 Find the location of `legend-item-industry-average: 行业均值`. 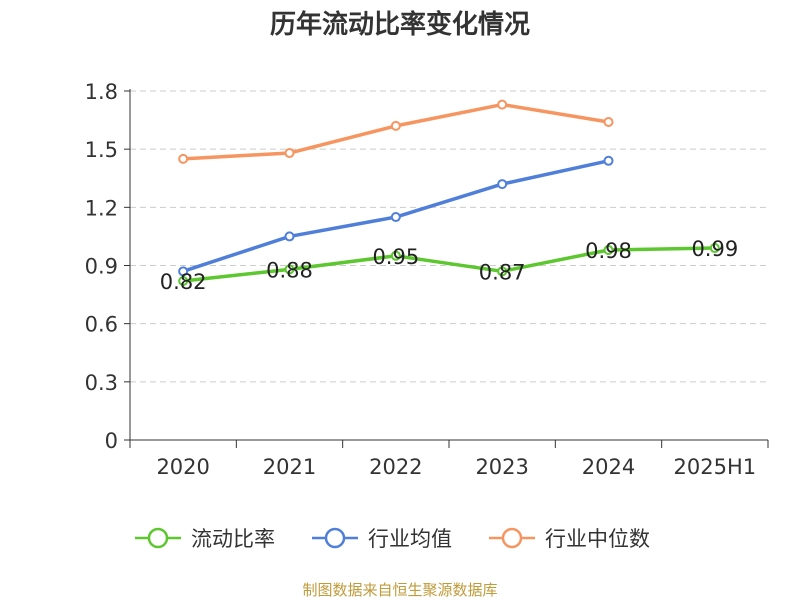

legend-item-industry-average: 行业均值 is located at coordinates (381, 538).